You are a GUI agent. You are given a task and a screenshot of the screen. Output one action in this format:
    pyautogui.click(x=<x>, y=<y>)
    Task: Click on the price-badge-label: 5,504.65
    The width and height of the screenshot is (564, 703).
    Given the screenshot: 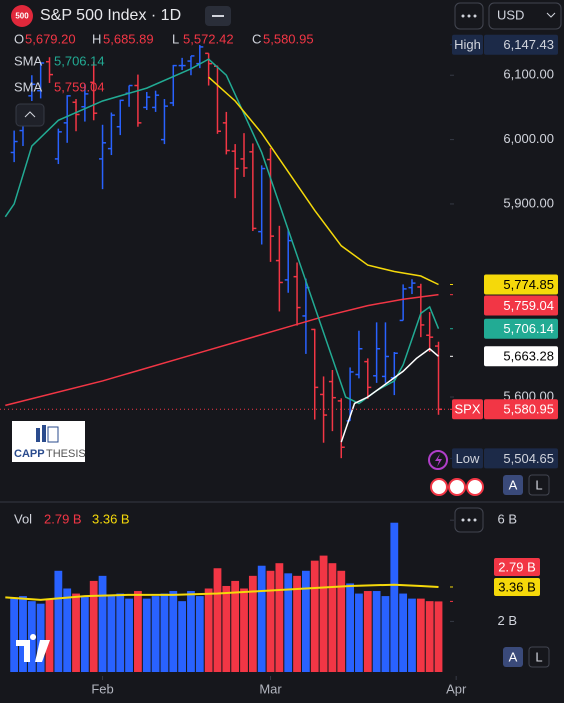 What is the action you would take?
    pyautogui.click(x=528, y=458)
    